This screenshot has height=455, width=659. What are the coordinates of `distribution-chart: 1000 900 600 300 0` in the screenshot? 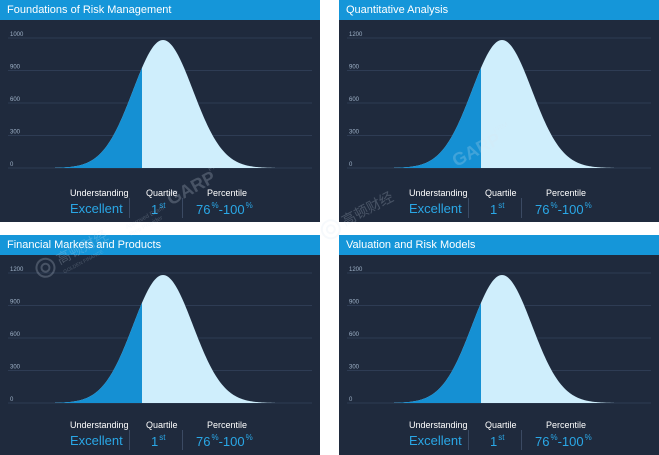 It's located at (160, 100).